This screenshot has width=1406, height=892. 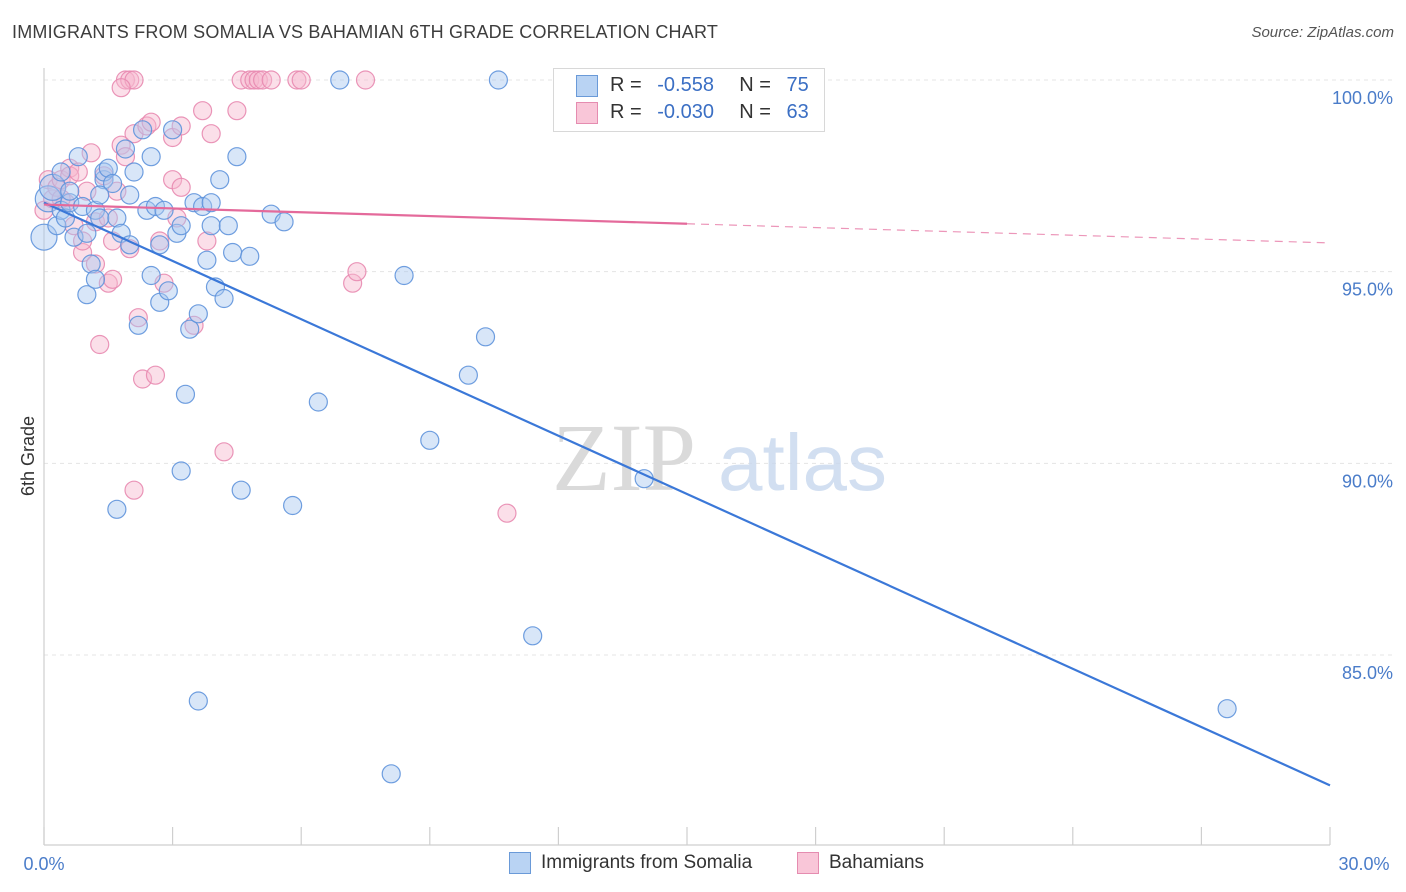 I want to click on bottom-legend-swatch-bahamians, so click(x=808, y=863).